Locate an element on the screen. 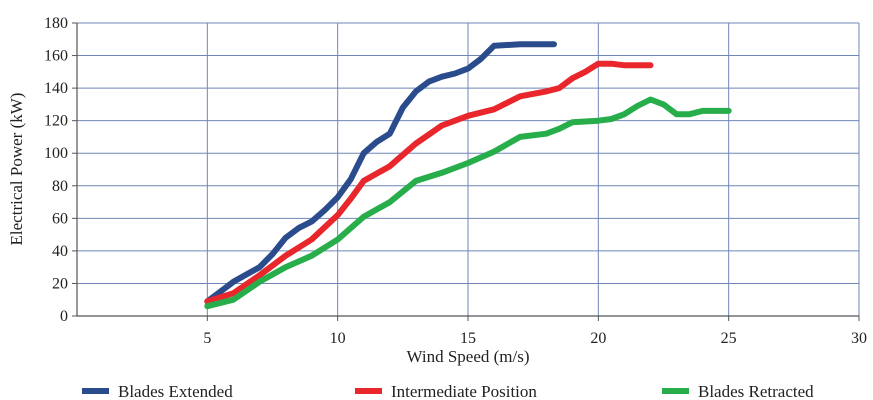 This screenshot has height=400, width=873. x-axis-label: Wind Speed (m/s) is located at coordinates (467, 356).